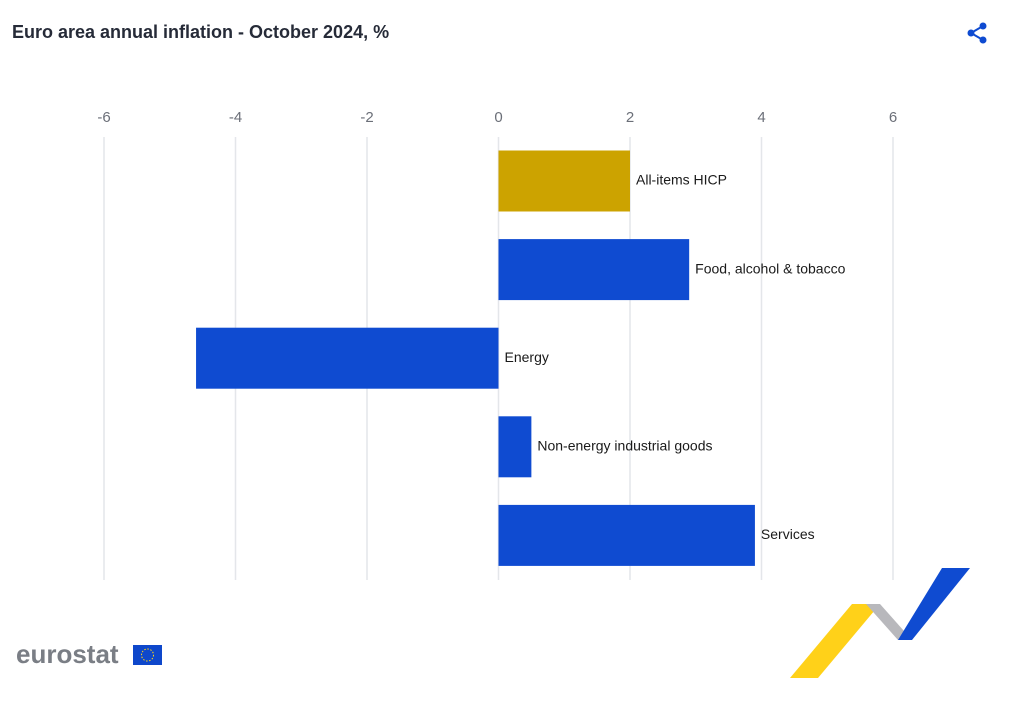  Describe the element at coordinates (770, 268) in the screenshot. I see `category-label: Food, alcohol & tobacco` at that location.